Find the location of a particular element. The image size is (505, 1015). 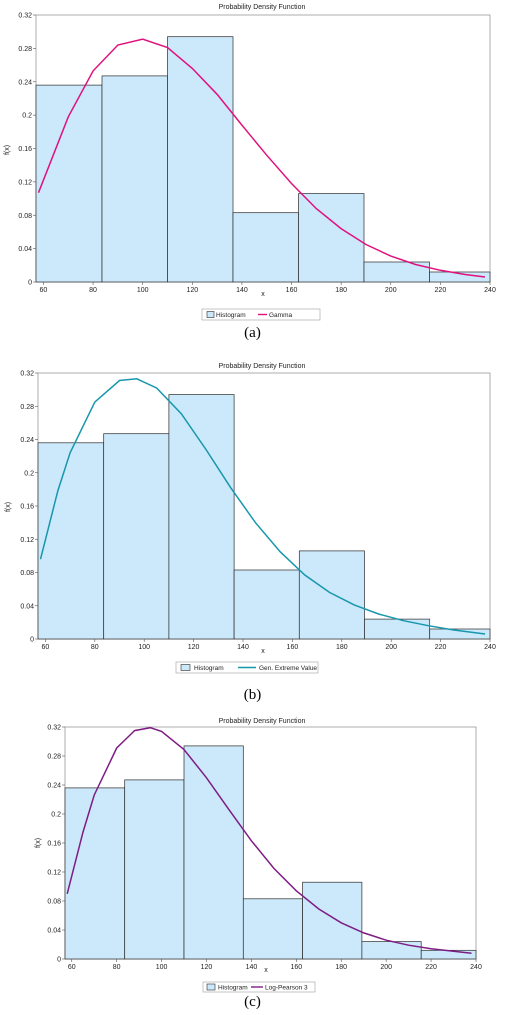

figure-caption: (a) is located at coordinates (252, 333).